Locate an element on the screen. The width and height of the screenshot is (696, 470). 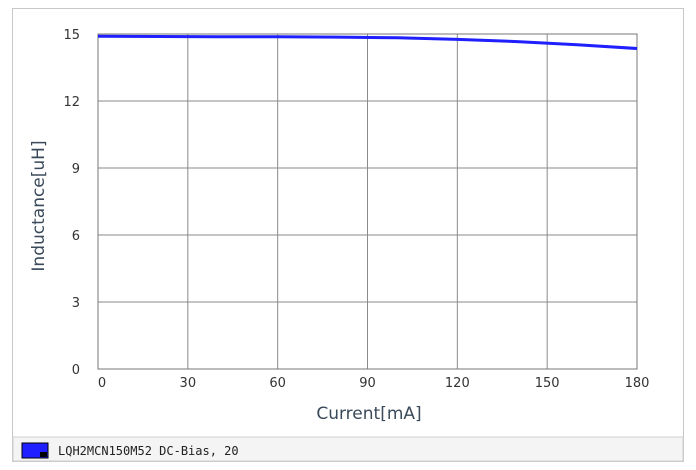
legend: LQH2MCN150M52 DC-Bias, 20 is located at coordinates (348, 449).